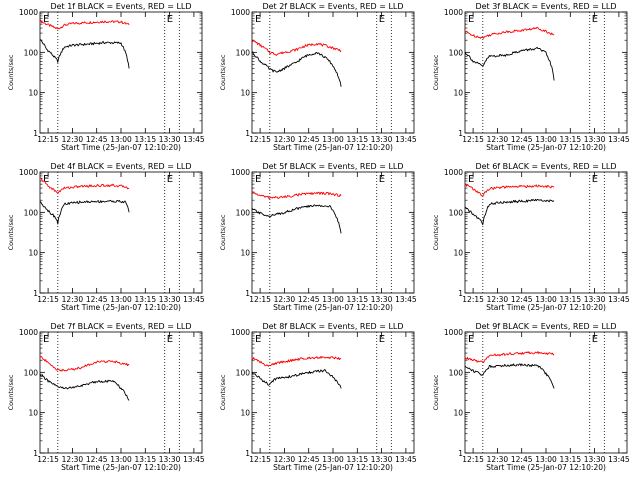  I want to click on panel-title: Det 1f BLACK = Events, RED = LLD, so click(120, 6).